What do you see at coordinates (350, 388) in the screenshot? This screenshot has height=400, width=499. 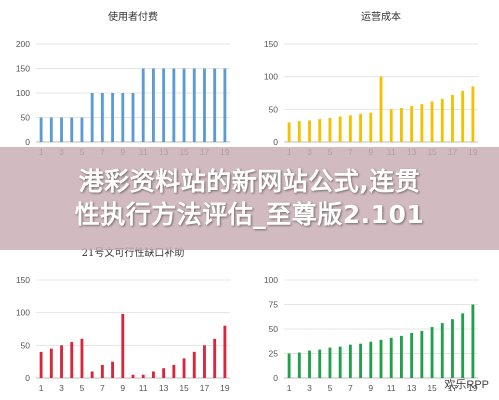 I see `x-tick-label: 7` at bounding box center [350, 388].